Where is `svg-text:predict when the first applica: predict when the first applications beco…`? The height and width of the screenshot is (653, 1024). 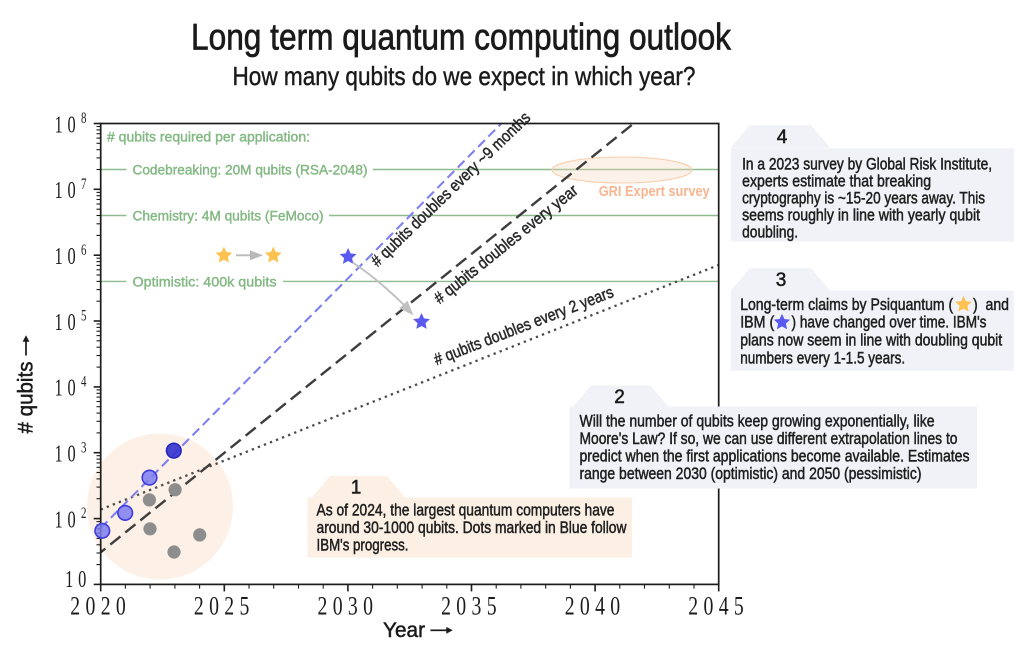
svg-text:predict when the first applica: predict when the first applications beco… is located at coordinates (775, 457).